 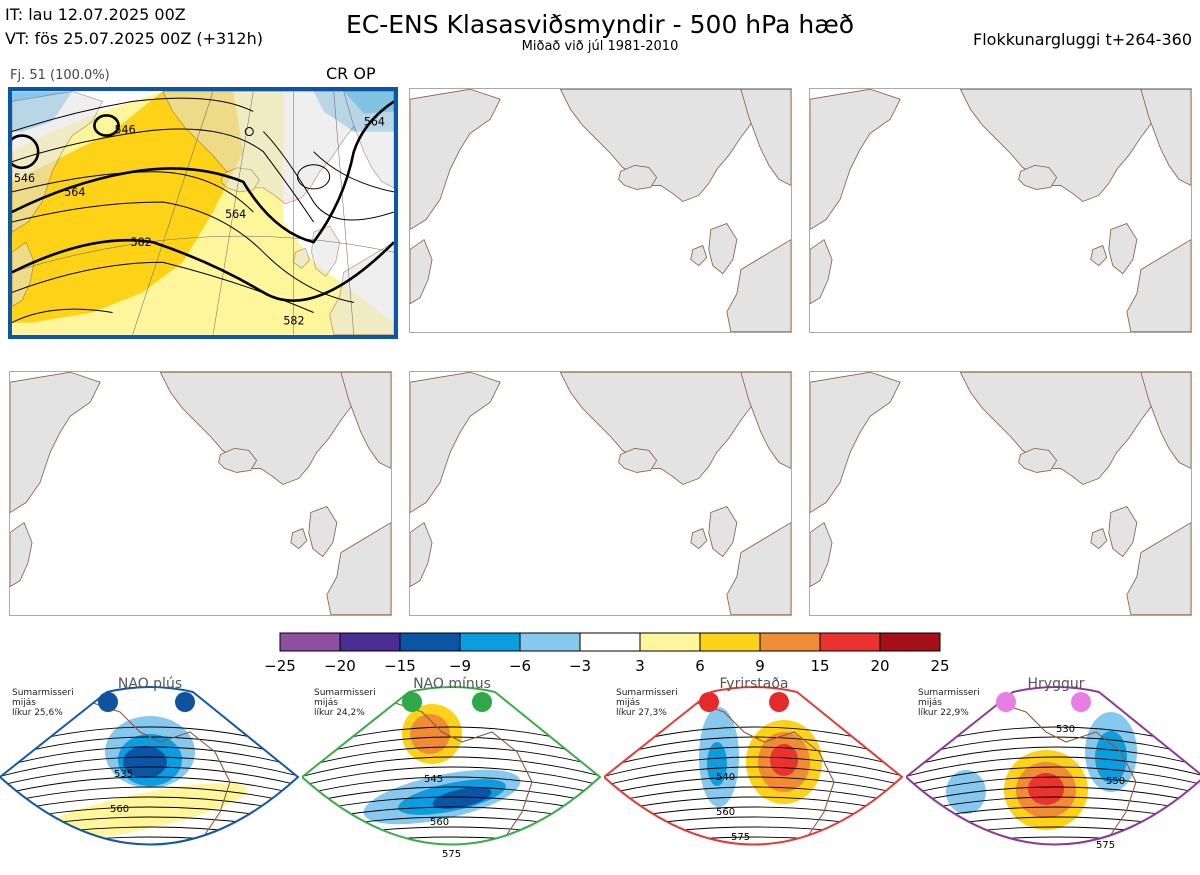 What do you see at coordinates (460, 666) in the screenshot?
I see `colorbar-tick-label: −9` at bounding box center [460, 666].